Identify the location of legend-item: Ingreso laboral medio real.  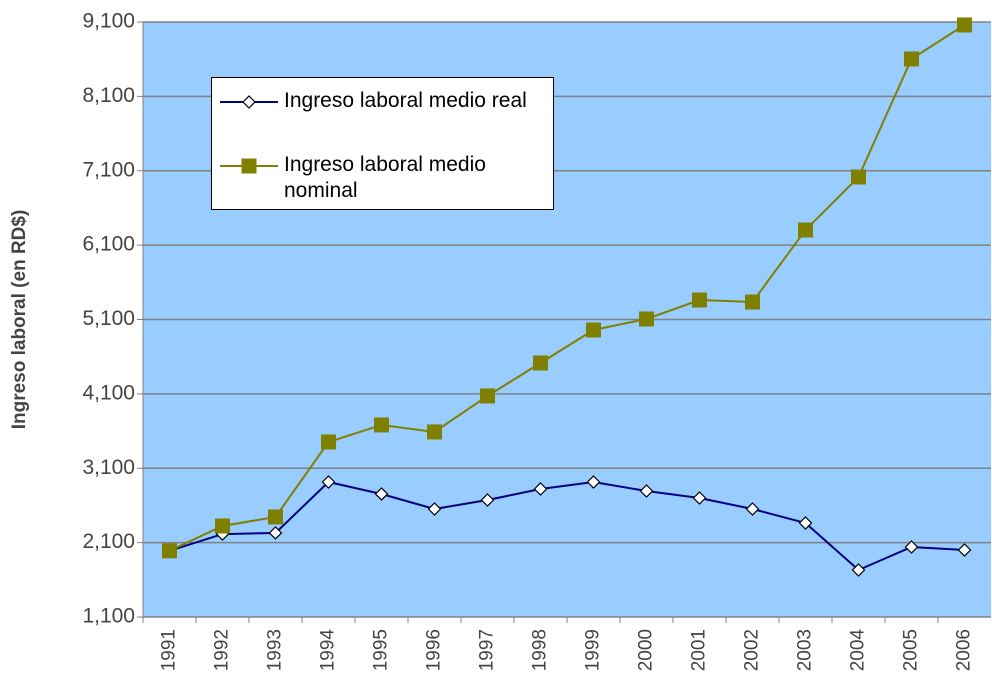
(382, 101).